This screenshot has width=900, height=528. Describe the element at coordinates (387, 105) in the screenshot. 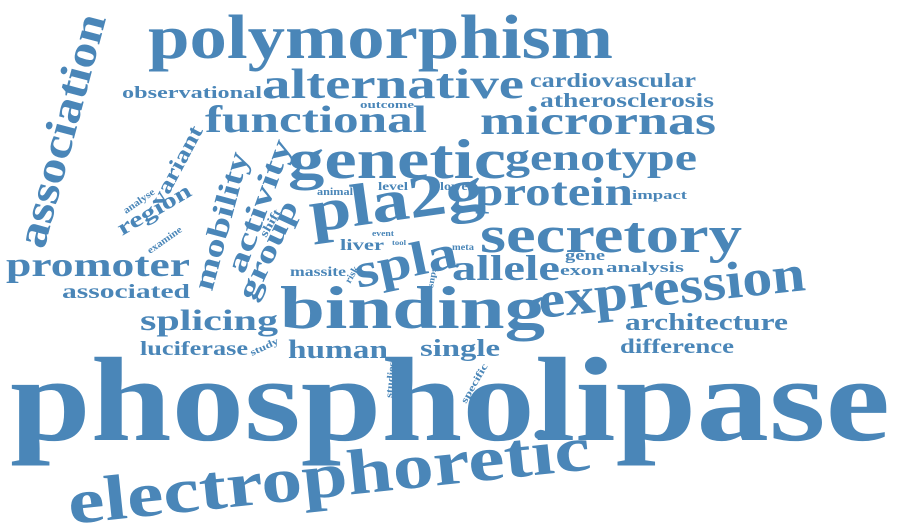

I see `word-outcome: outcome` at that location.